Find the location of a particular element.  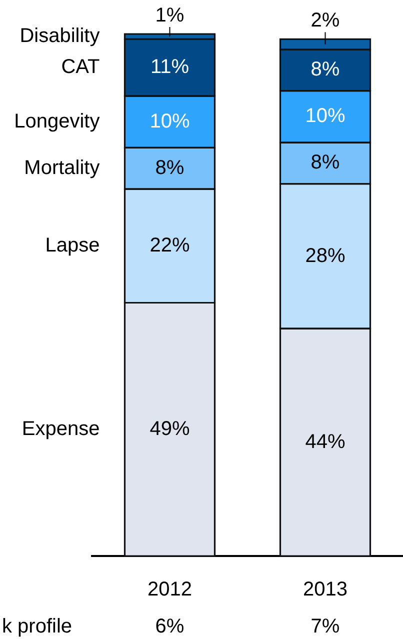

series-label: Expense is located at coordinates (61, 429).